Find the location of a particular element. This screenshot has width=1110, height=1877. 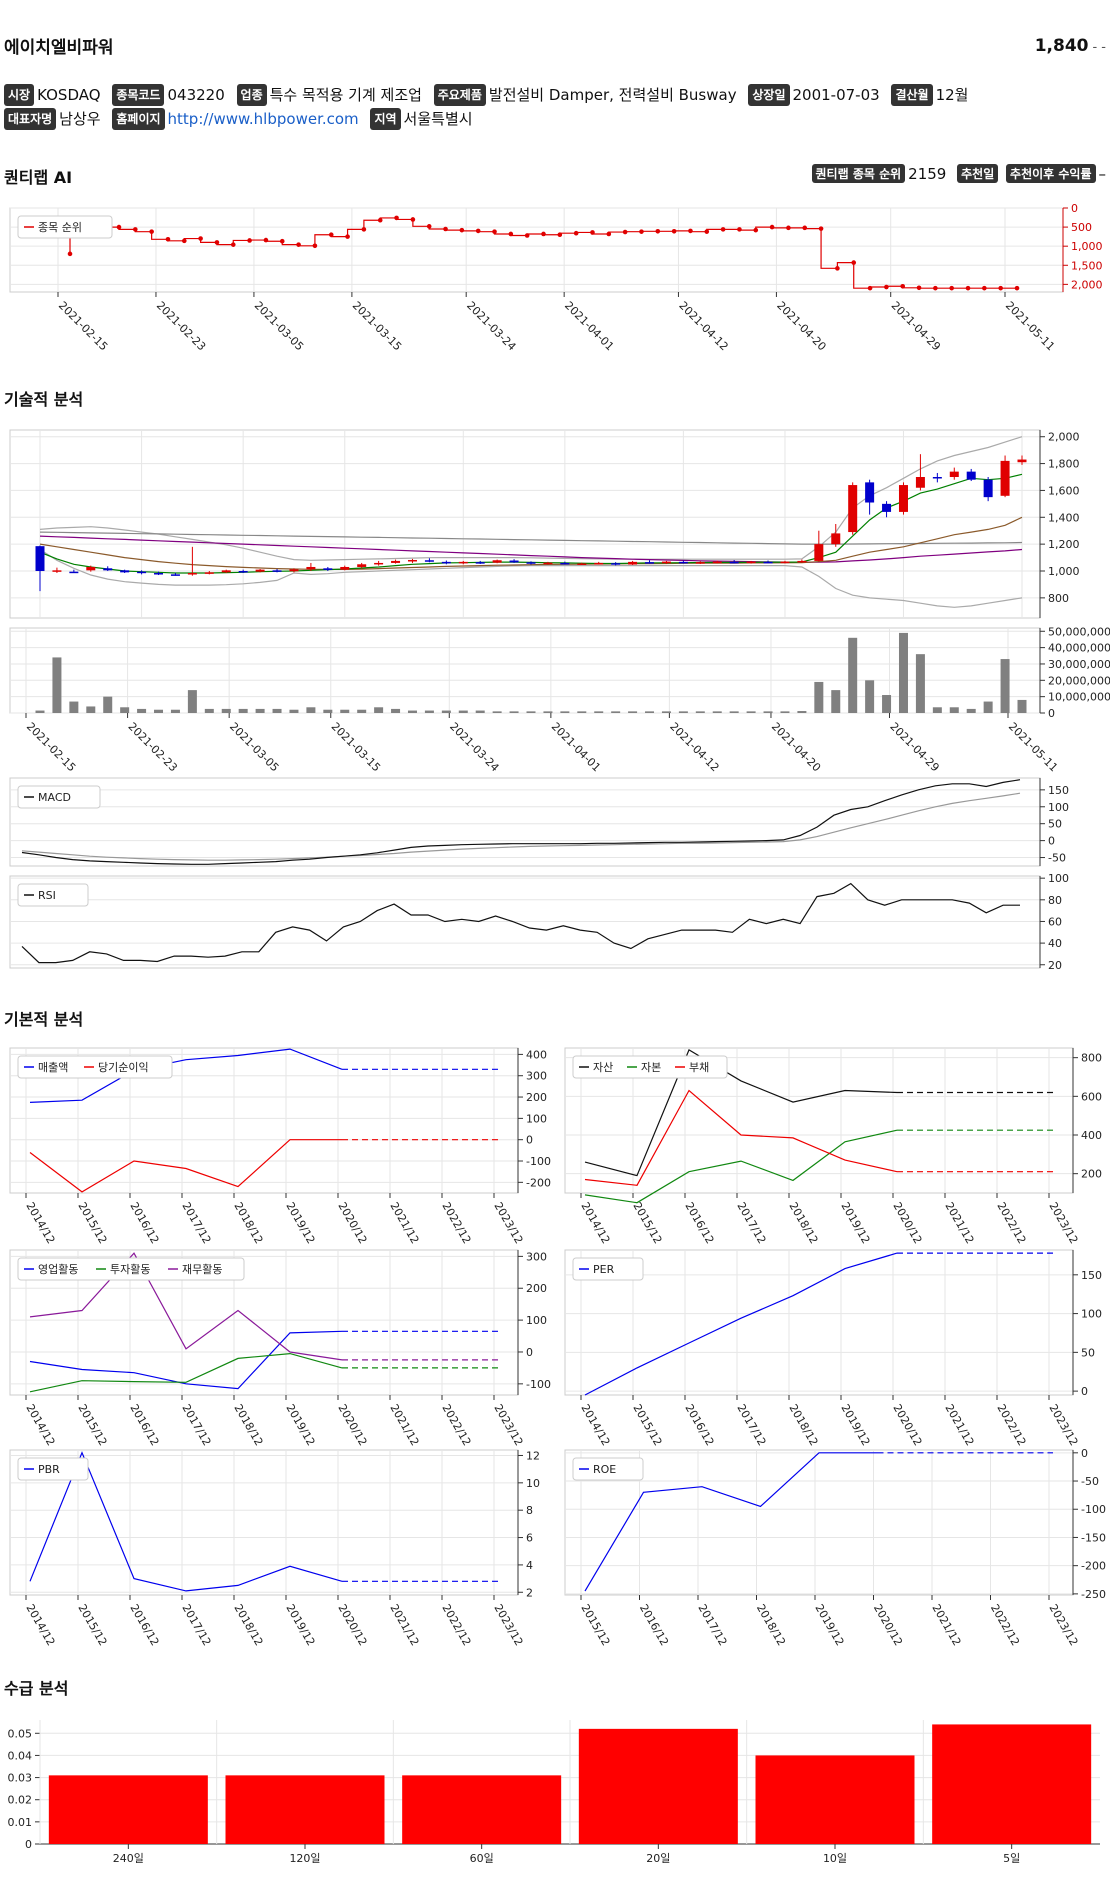

region-value: 서울특별시 is located at coordinates (438, 119).